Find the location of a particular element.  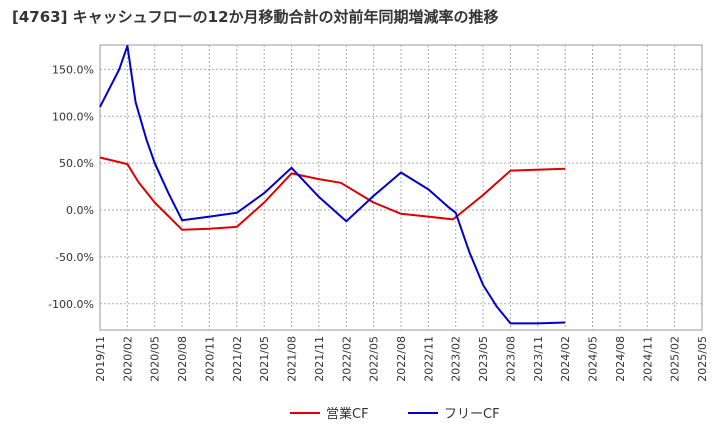

x-tick-label: 2024/05 is located at coordinates (593, 359).